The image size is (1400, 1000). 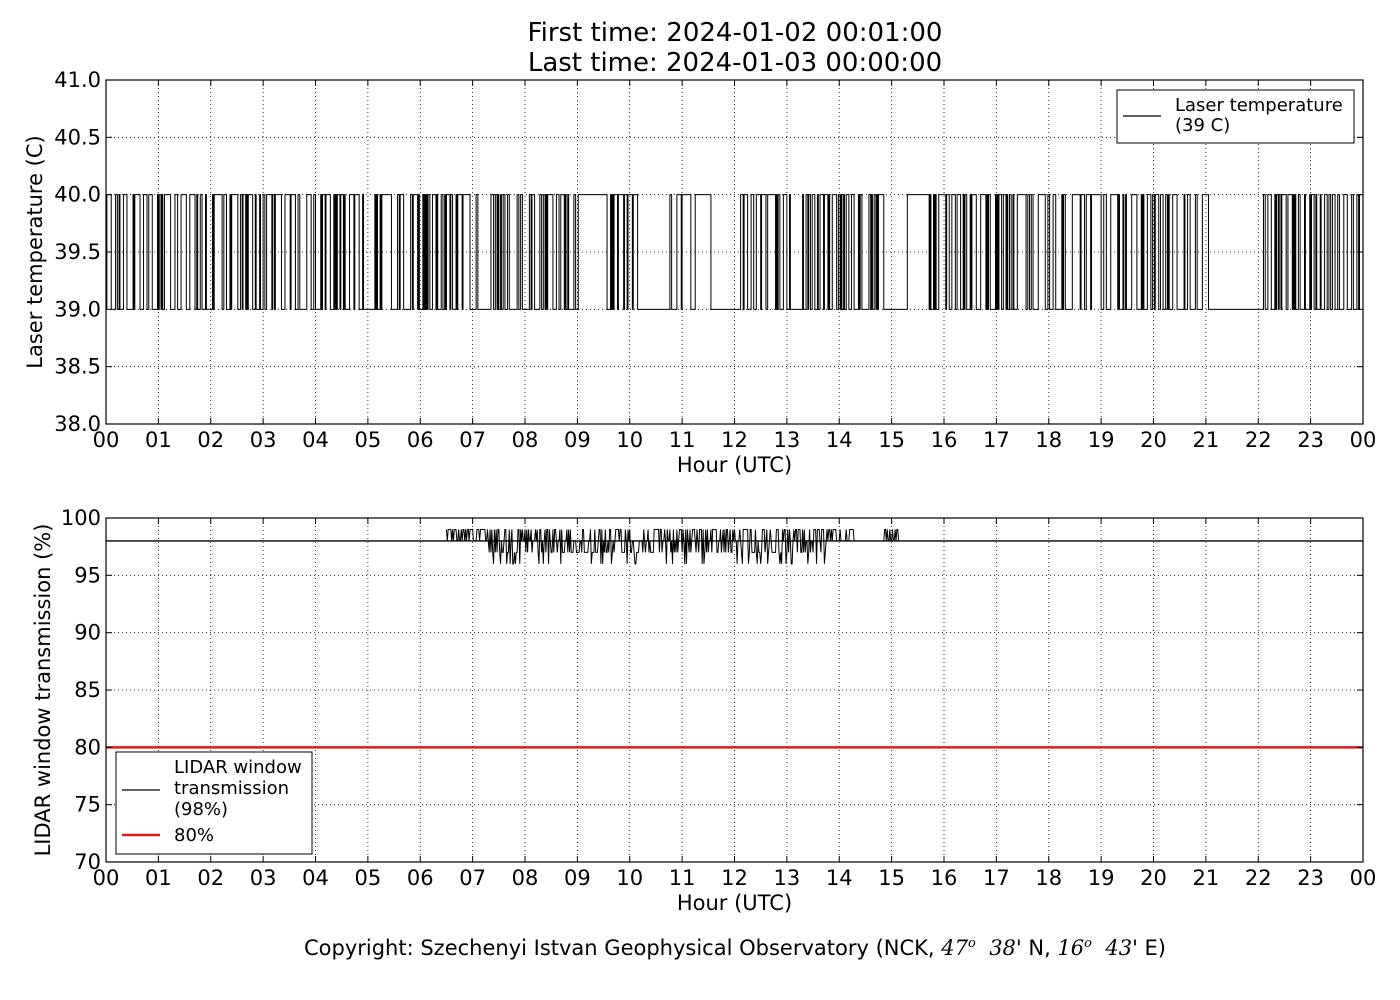 I want to click on y-axis-label: Laser temperature (C), so click(x=35, y=251).